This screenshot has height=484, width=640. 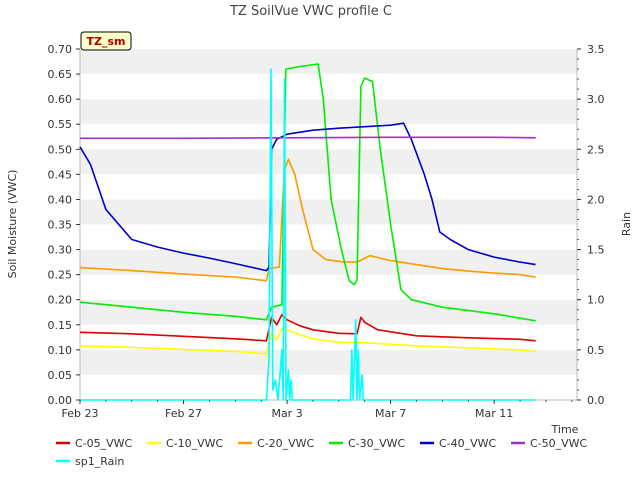 I want to click on y-right-tick-label: 0.5, so click(x=596, y=350).